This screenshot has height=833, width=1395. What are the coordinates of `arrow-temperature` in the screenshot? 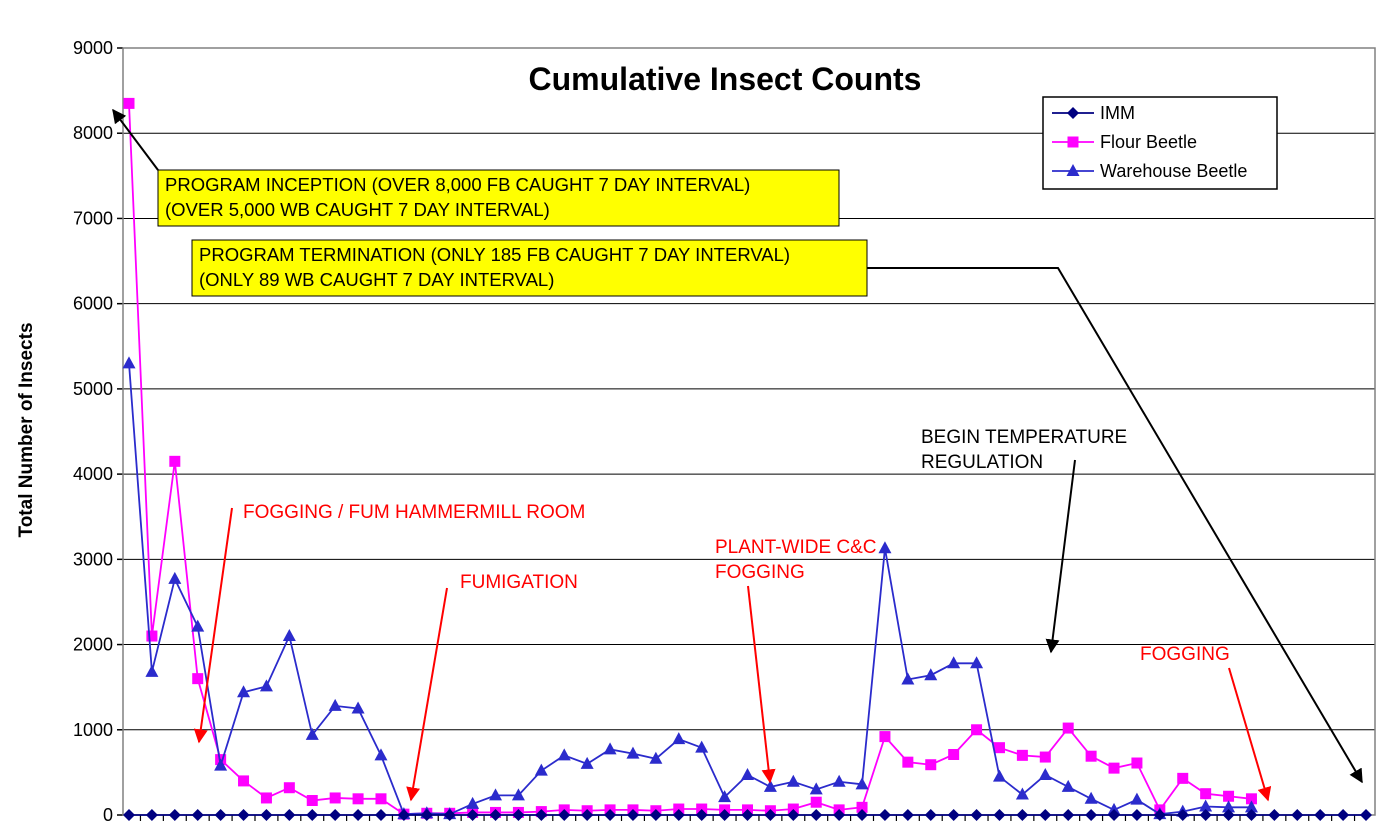 It's located at (1060, 556).